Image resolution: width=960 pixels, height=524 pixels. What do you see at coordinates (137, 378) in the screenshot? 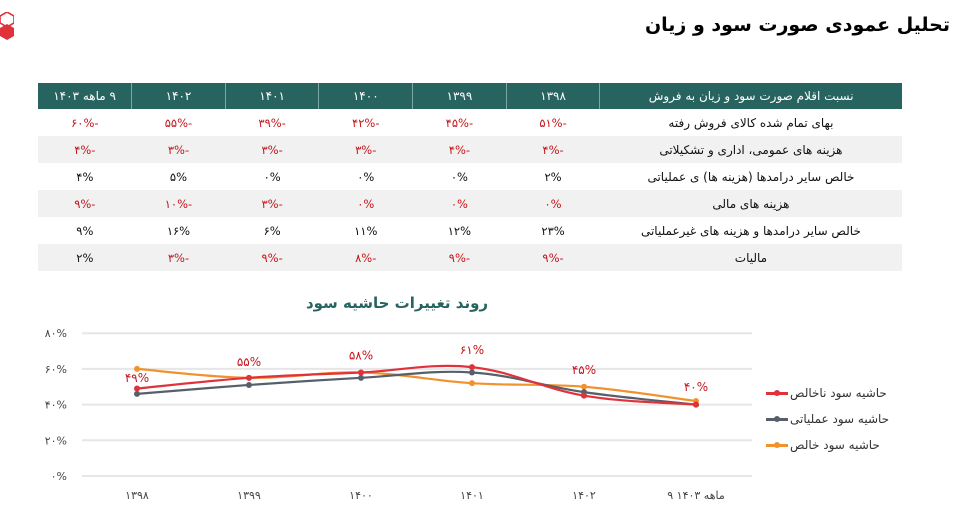
I see `data-label: ۴۹%` at bounding box center [137, 378].